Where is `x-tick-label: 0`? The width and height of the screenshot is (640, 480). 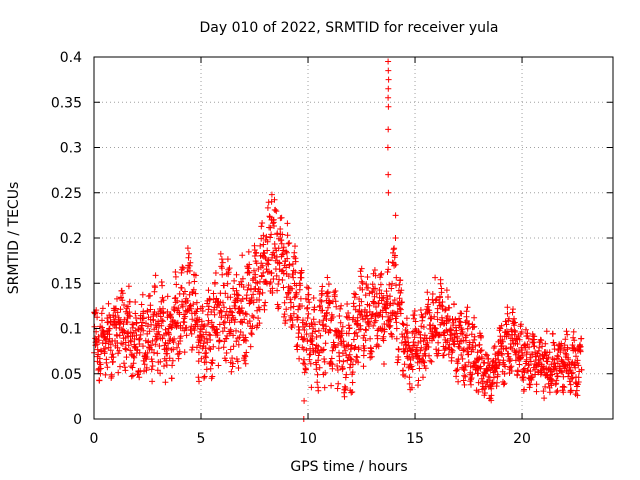
x-tick-label: 0 is located at coordinates (94, 439).